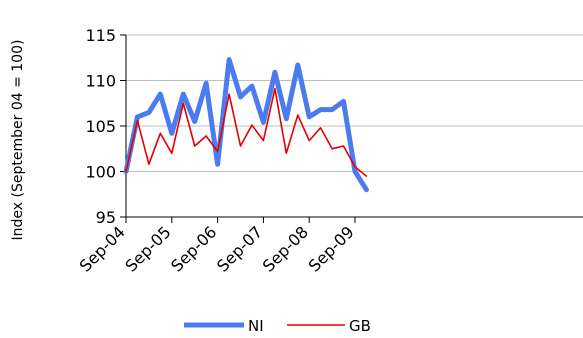 The image size is (583, 338). I want to click on x-tick-label: Sep-05, so click(147, 248).